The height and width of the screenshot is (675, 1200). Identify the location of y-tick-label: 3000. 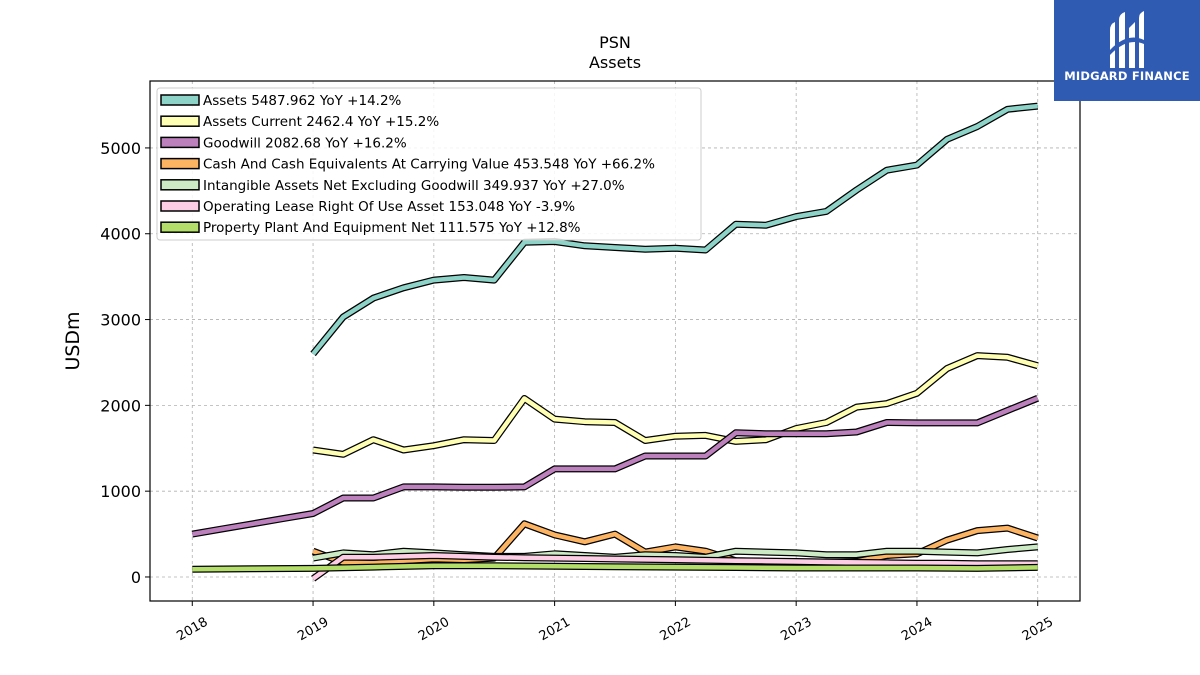
(120, 320).